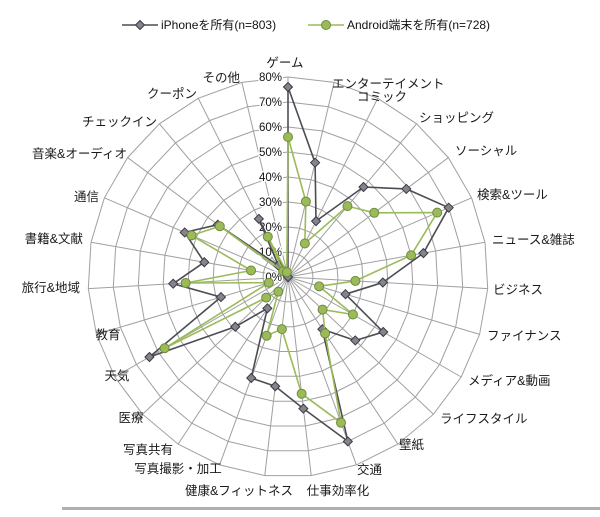 This screenshot has height=517, width=600. Describe the element at coordinates (518, 290) in the screenshot. I see `category-label: ビジネス` at that location.